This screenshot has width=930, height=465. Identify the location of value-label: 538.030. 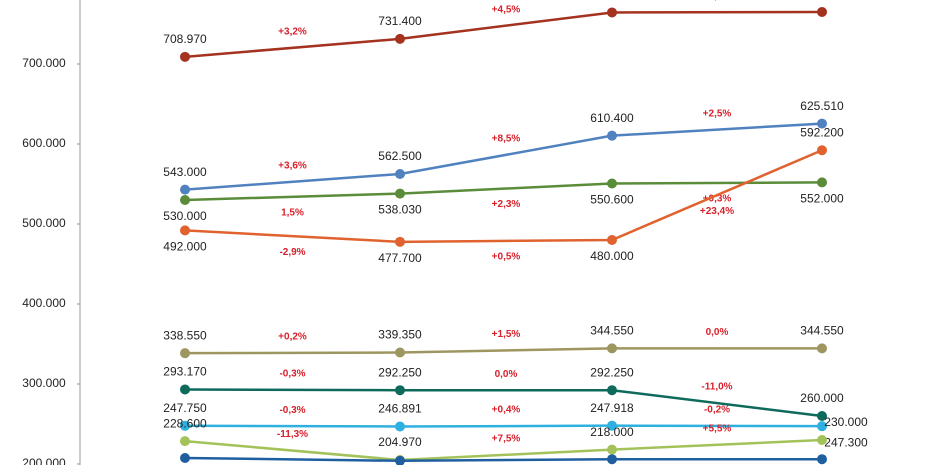
(400, 210).